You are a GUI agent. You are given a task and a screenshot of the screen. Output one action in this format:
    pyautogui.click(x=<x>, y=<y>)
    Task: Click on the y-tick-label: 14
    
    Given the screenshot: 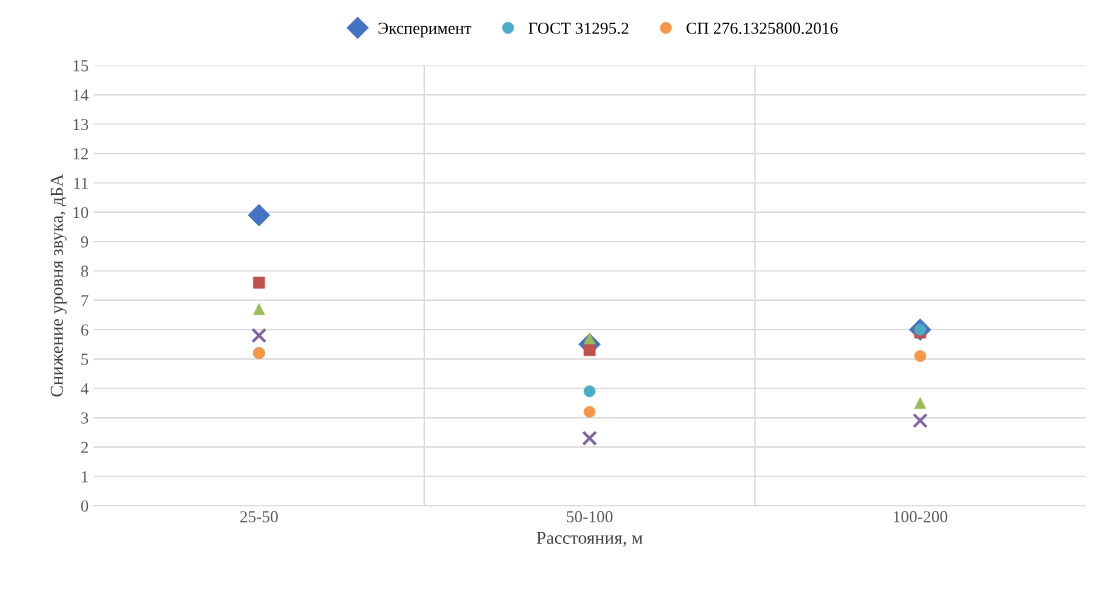 What is the action you would take?
    pyautogui.click(x=81, y=95)
    